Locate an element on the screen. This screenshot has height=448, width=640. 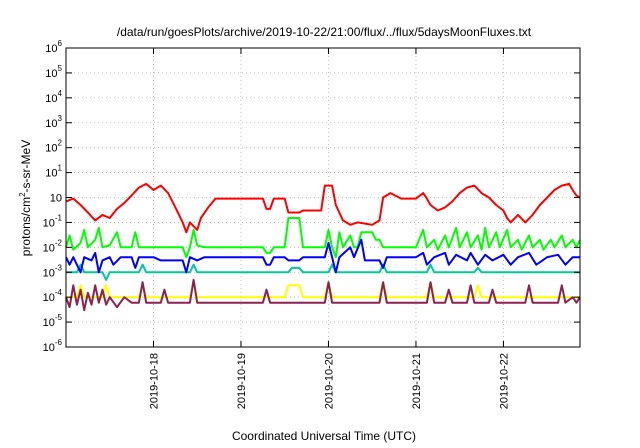
y-tick-label: 10⁶ is located at coordinates (53, 47).